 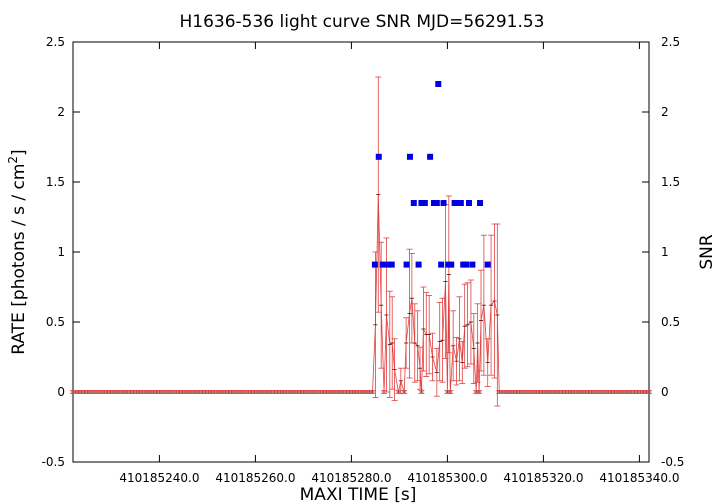 What do you see at coordinates (543, 478) in the screenshot?
I see `x-tick-label: 410185320.0` at bounding box center [543, 478].